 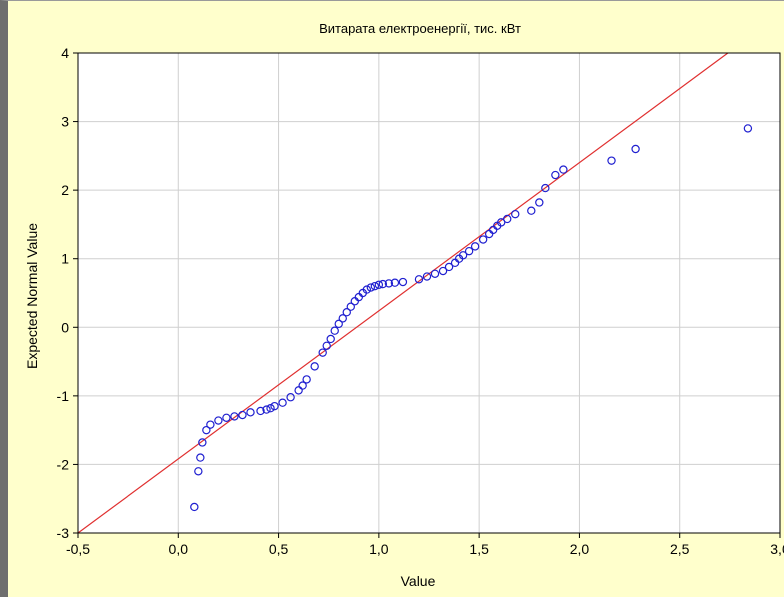 I want to click on x-tick-label: 3,0, so click(x=777, y=549).